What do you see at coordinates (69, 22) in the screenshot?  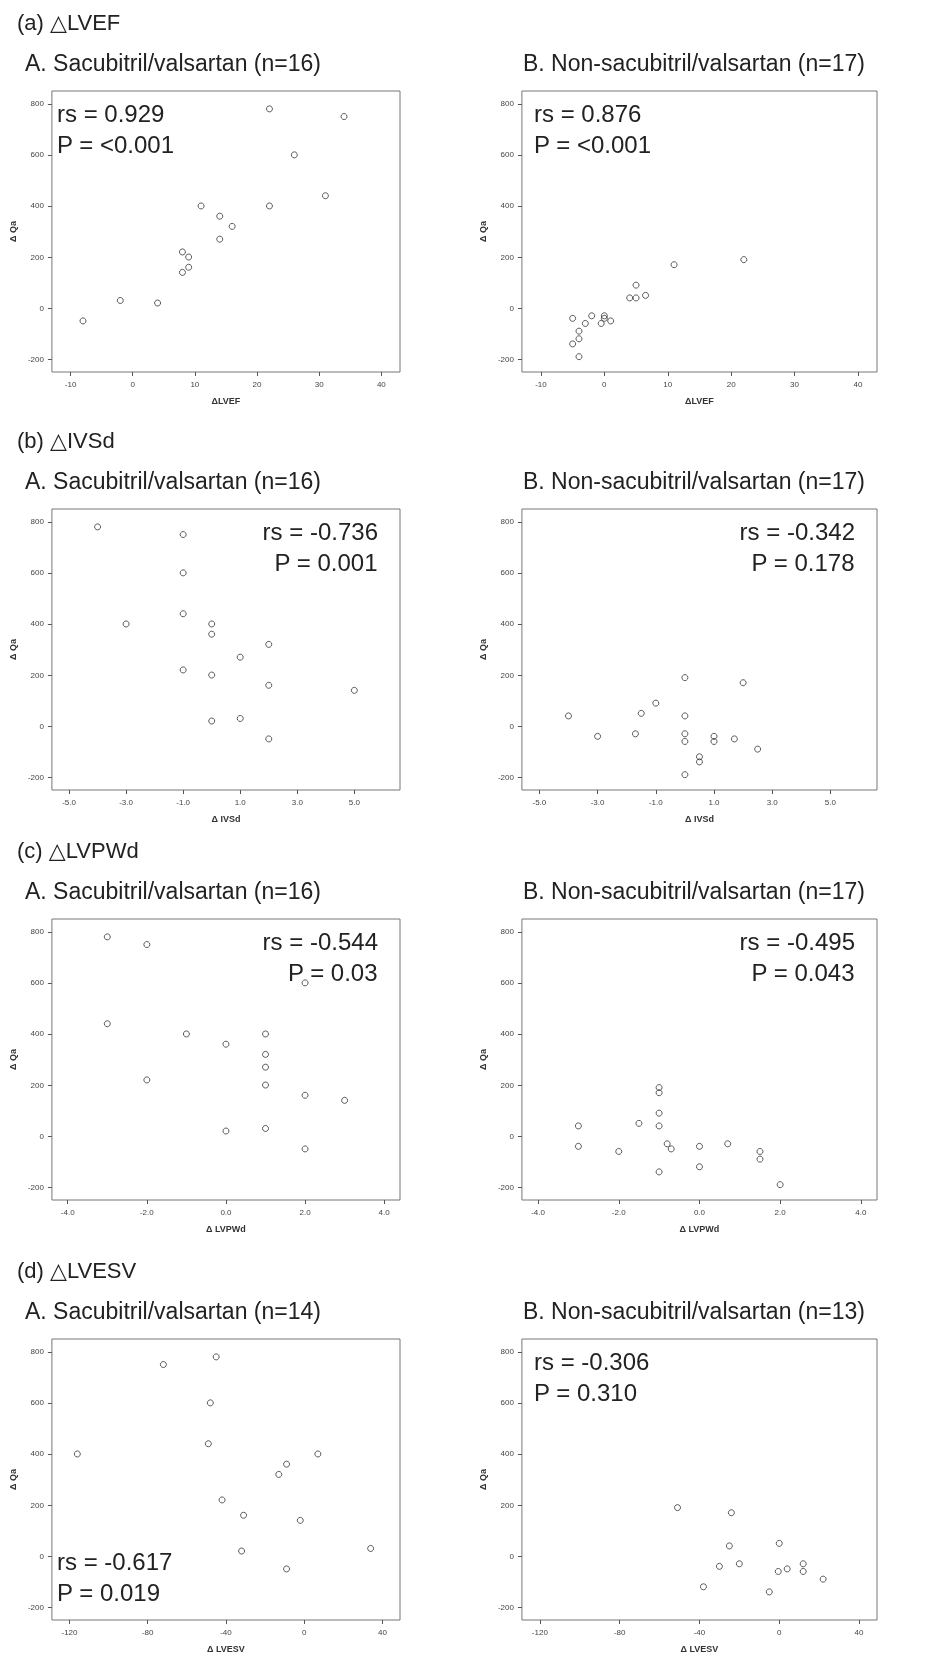 I see `chart-title: (a) △LVEF` at bounding box center [69, 22].